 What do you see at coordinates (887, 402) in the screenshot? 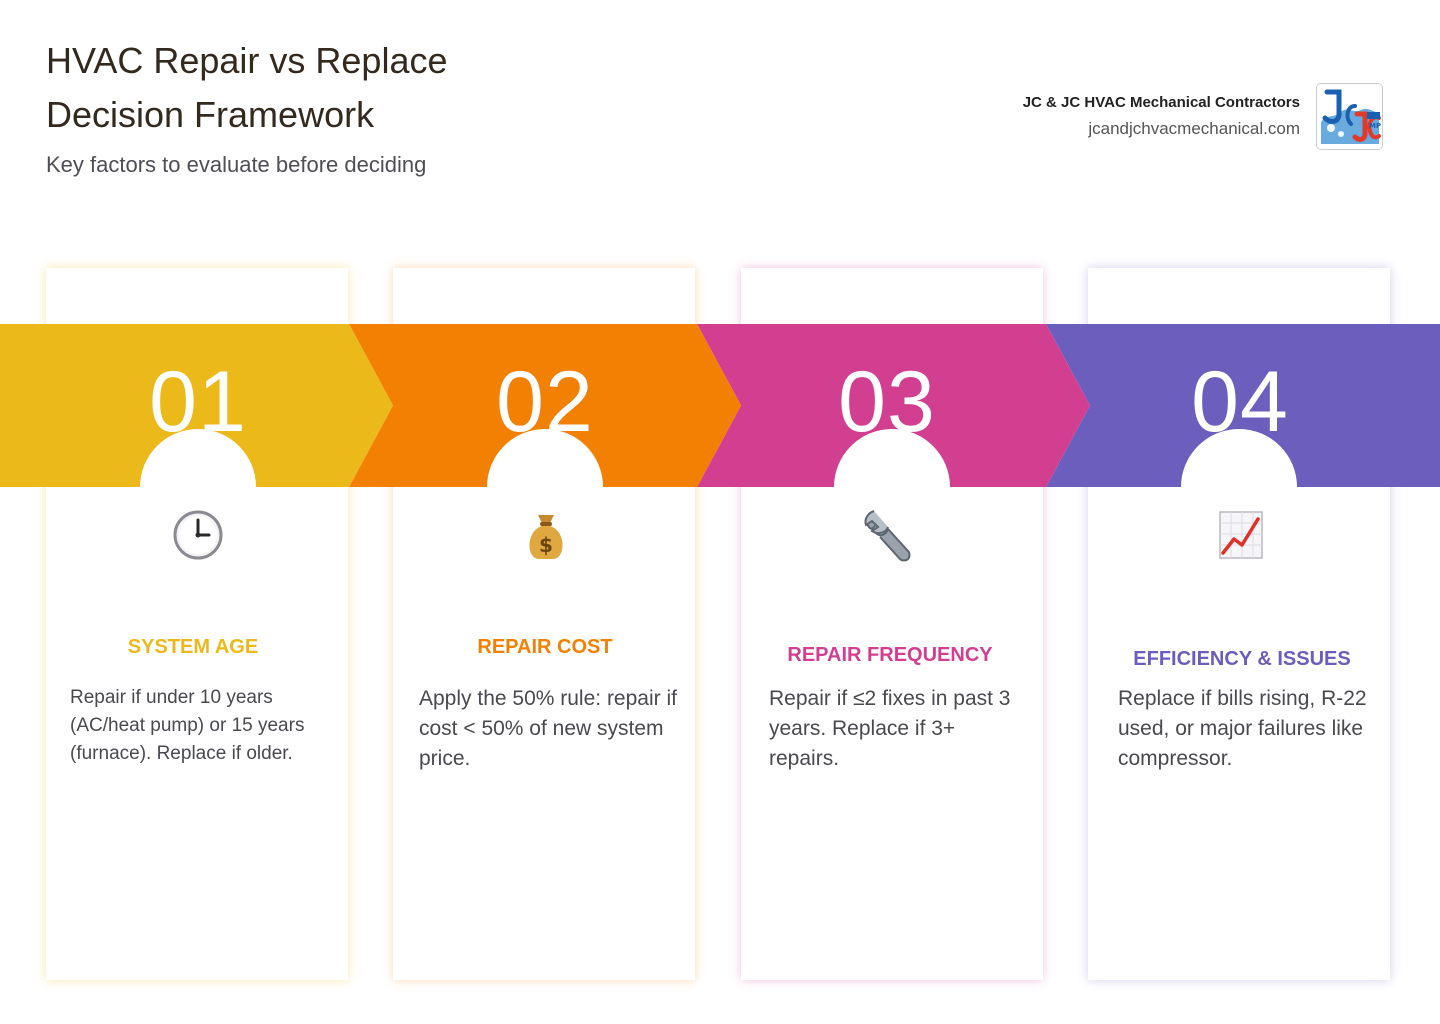
I see `step-number-3: 03` at bounding box center [887, 402].